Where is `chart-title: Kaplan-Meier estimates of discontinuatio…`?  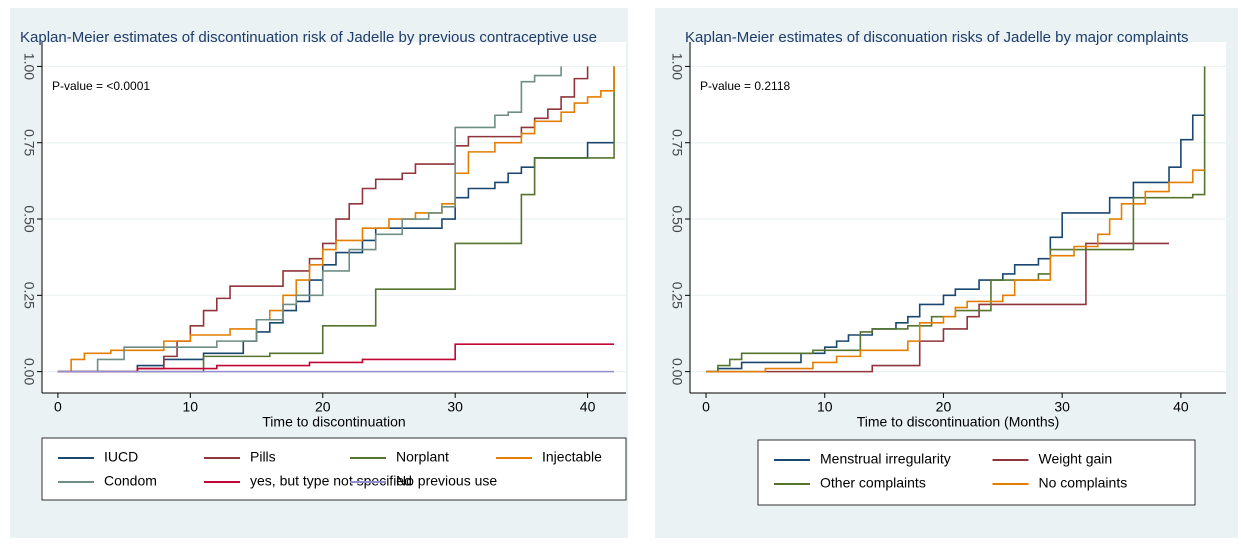 chart-title: Kaplan-Meier estimates of discontinuatio… is located at coordinates (308, 37).